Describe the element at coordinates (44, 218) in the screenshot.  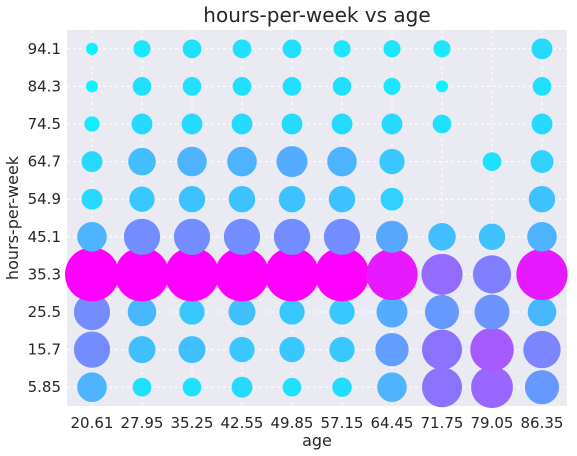
I see `y-tick-labels: 5.85 15.7 25.5 35.3 45.1 54.9 64.7 74.5 84.3 94.1` at that location.